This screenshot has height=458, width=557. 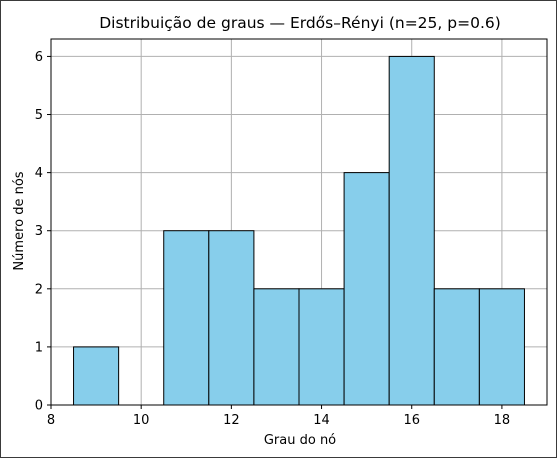 What do you see at coordinates (39, 347) in the screenshot?
I see `y-tick-label: 1` at bounding box center [39, 347].